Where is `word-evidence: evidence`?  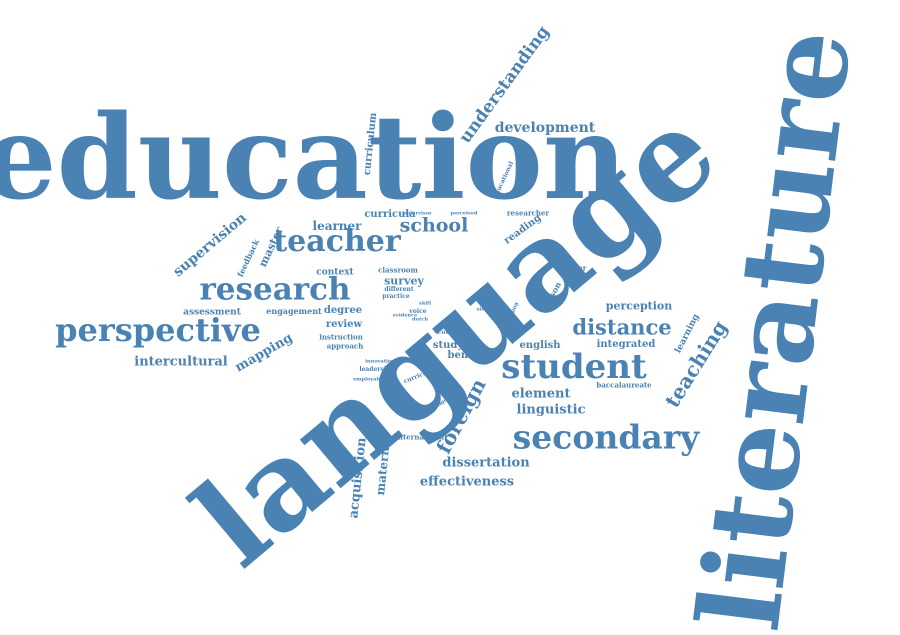 word-evidence: evidence is located at coordinates (405, 316).